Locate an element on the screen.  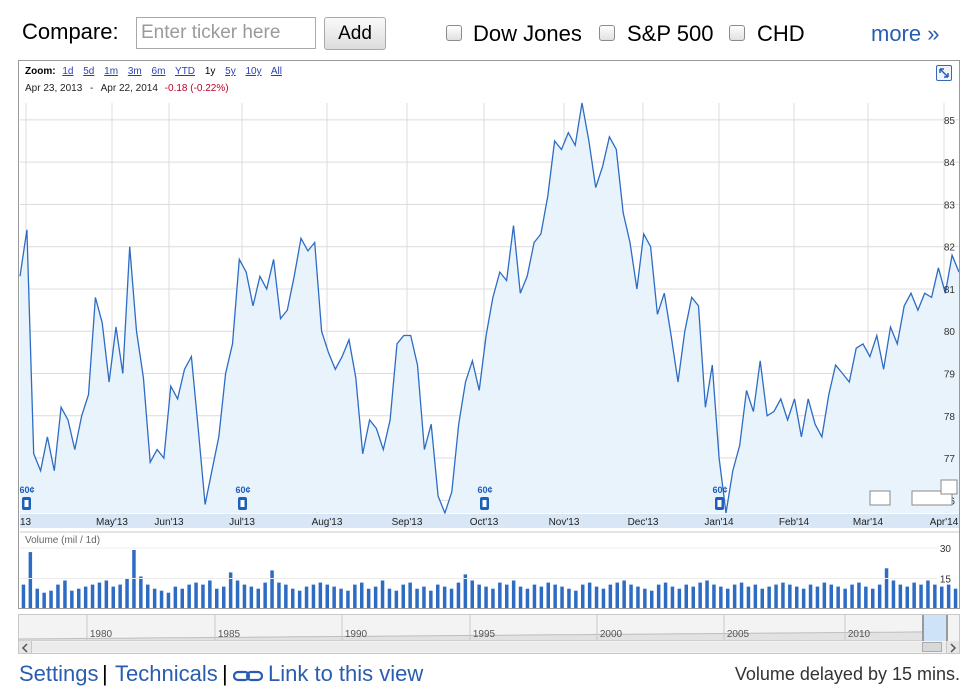
range-slider: 1980 1985 1990 1995 2000 2005 2010 is located at coordinates (489, 634).